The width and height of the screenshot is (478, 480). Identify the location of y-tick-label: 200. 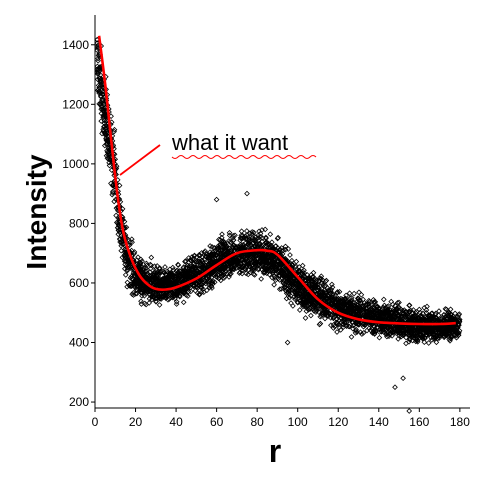
(79, 402).